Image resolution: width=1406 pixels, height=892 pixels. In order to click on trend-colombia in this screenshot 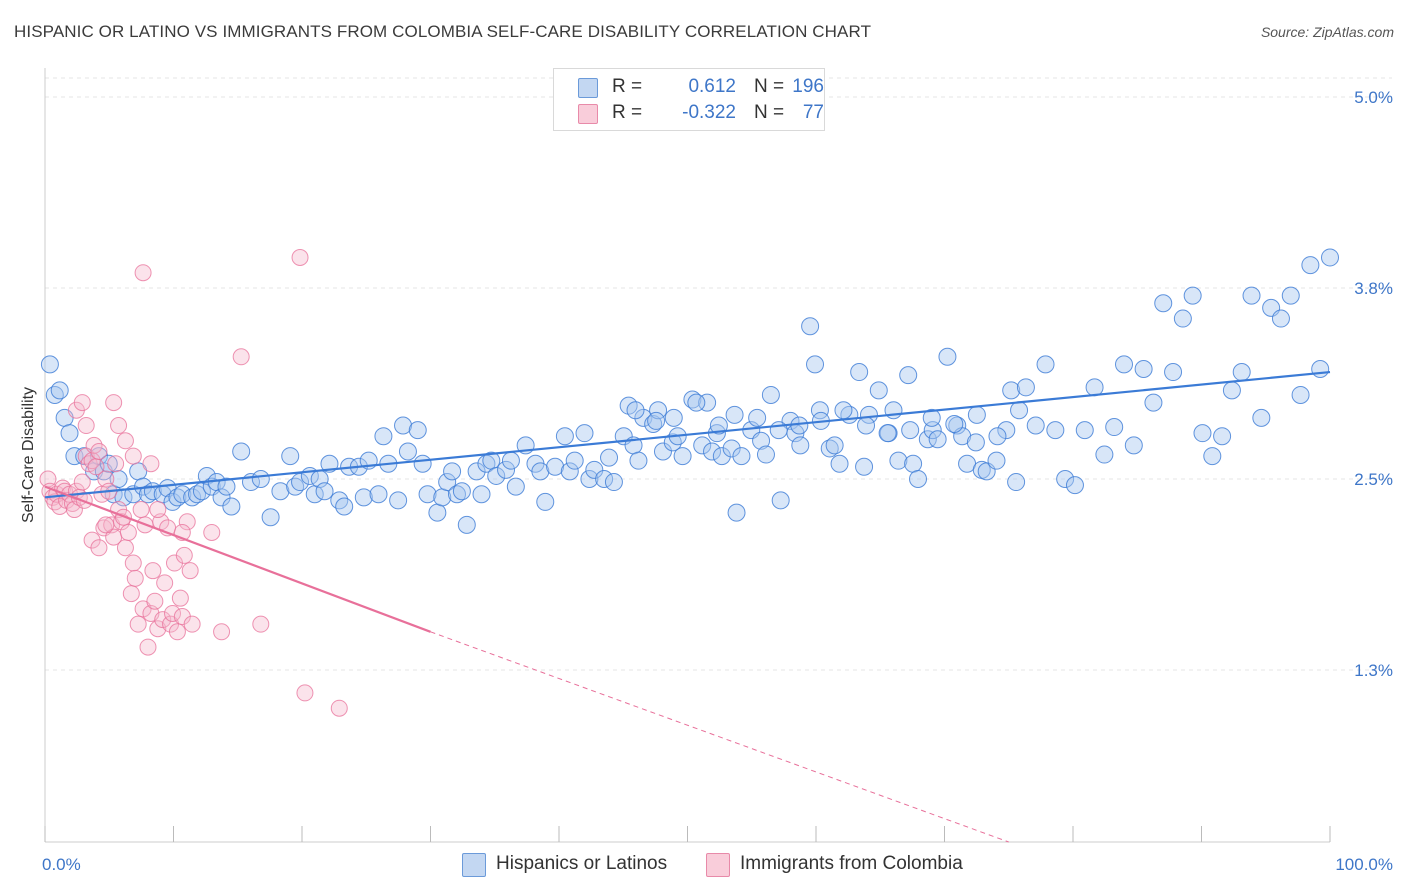, I will do `click(237, 559)`.